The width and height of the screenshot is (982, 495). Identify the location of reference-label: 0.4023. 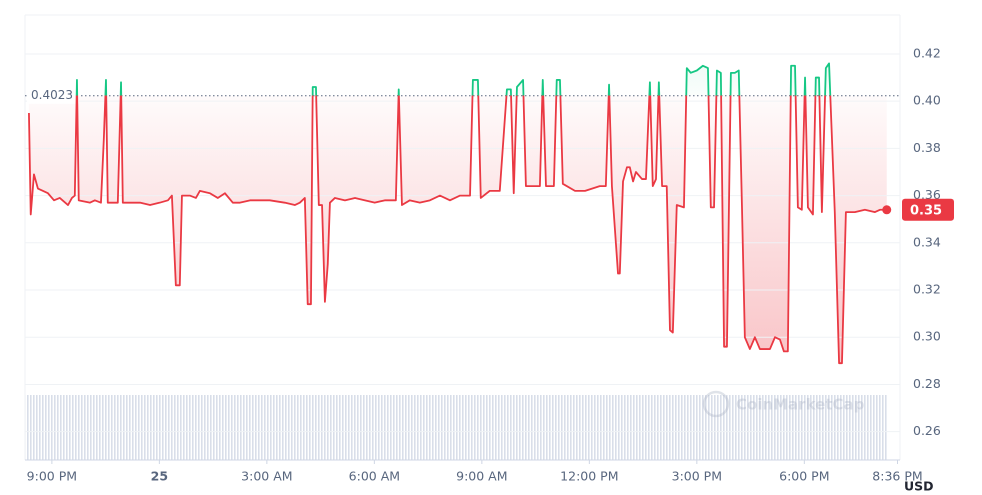
(52, 95).